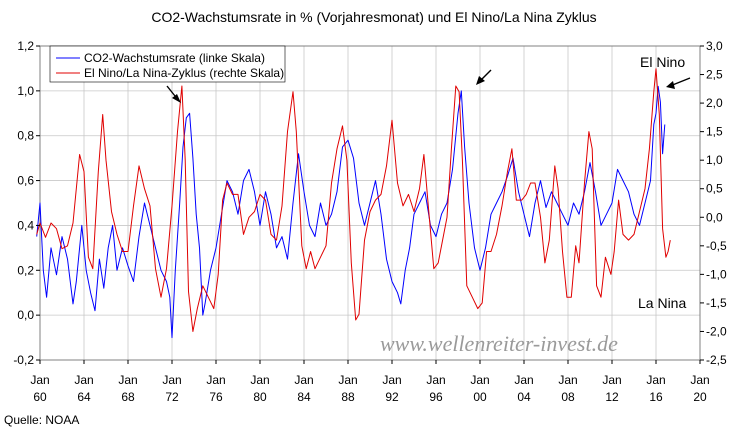 This screenshot has height=431, width=748. What do you see at coordinates (714, 46) in the screenshot?
I see `right-tick-label: 3,0` at bounding box center [714, 46].